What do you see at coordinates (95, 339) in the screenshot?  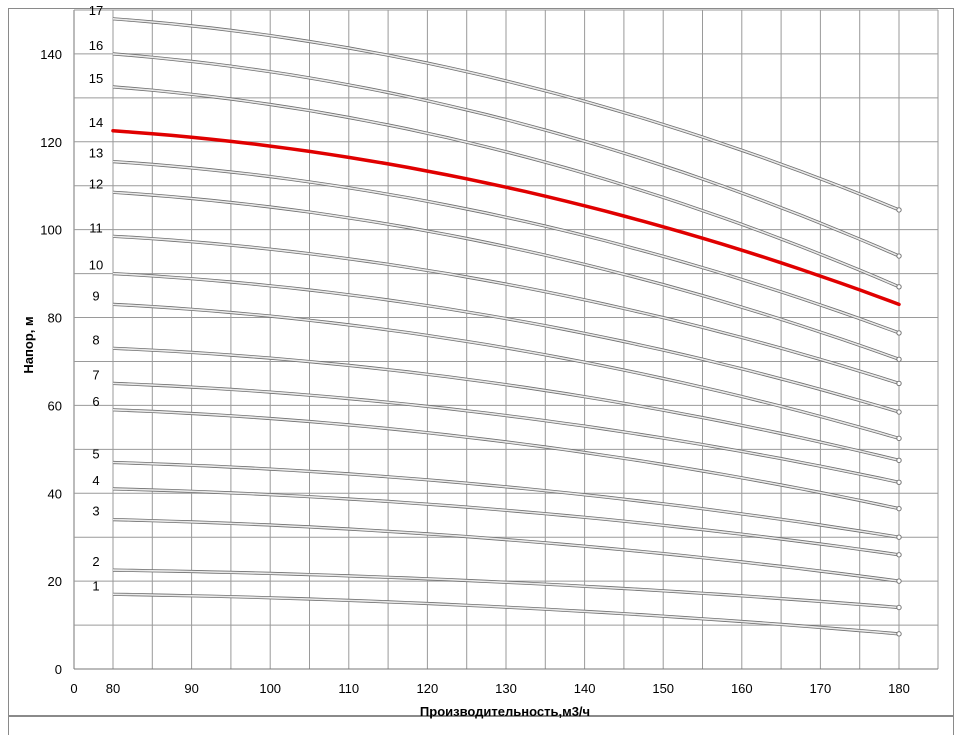 I see `curve-label: 8` at bounding box center [95, 339].